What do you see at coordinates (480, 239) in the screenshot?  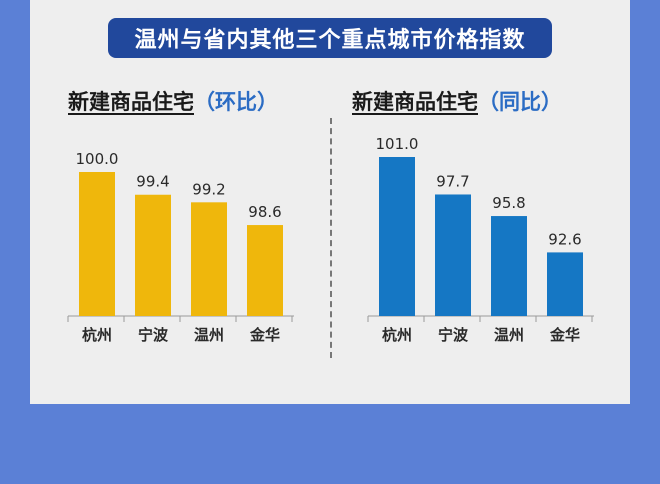 I see `chart-yoy: 101.0 杭州 97.7 宁波 95.8 温州 92.6 金华` at bounding box center [480, 239].